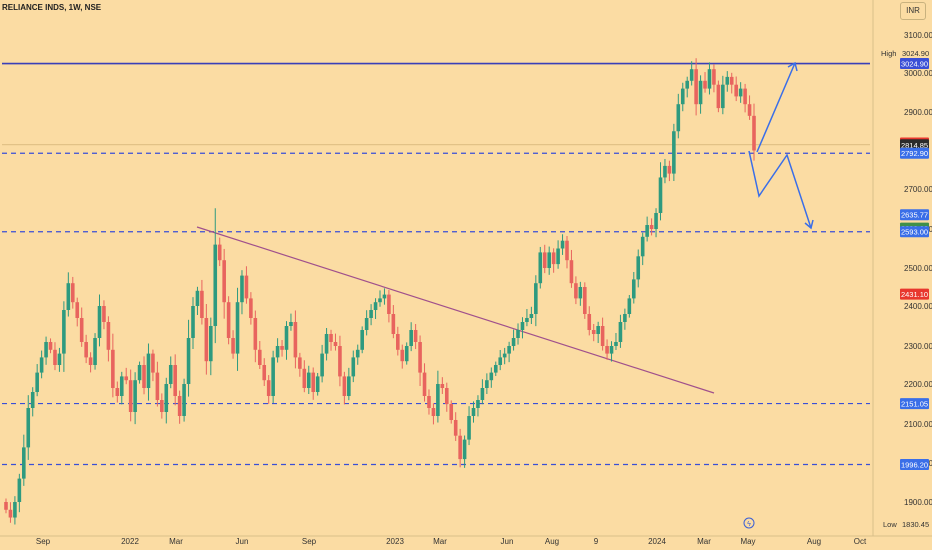  I want to click on price-tag-8: 2151.05, so click(914, 404).